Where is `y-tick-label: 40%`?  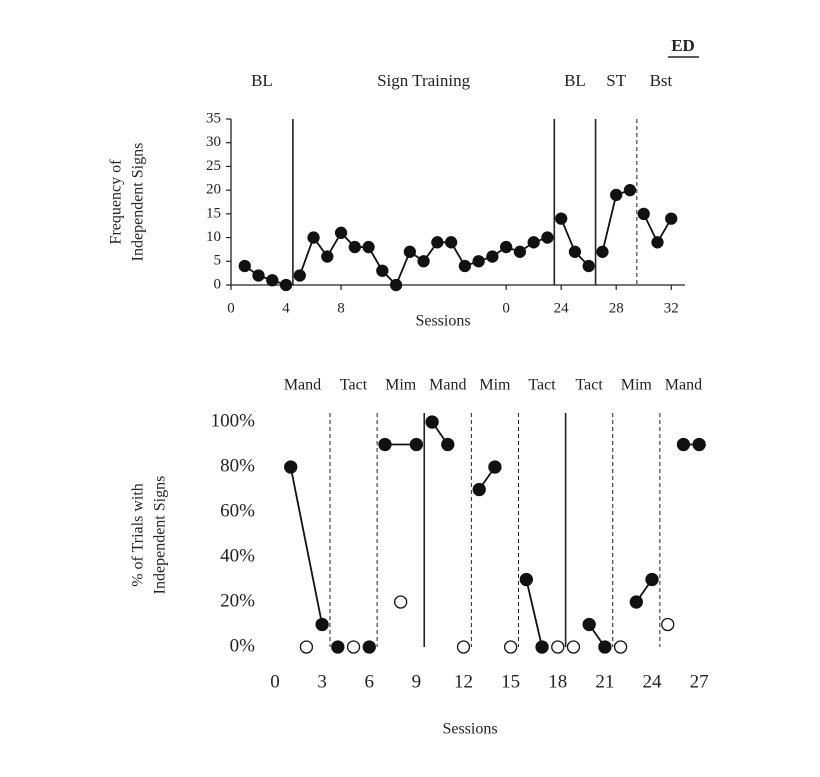
y-tick-label: 40% is located at coordinates (237, 555).